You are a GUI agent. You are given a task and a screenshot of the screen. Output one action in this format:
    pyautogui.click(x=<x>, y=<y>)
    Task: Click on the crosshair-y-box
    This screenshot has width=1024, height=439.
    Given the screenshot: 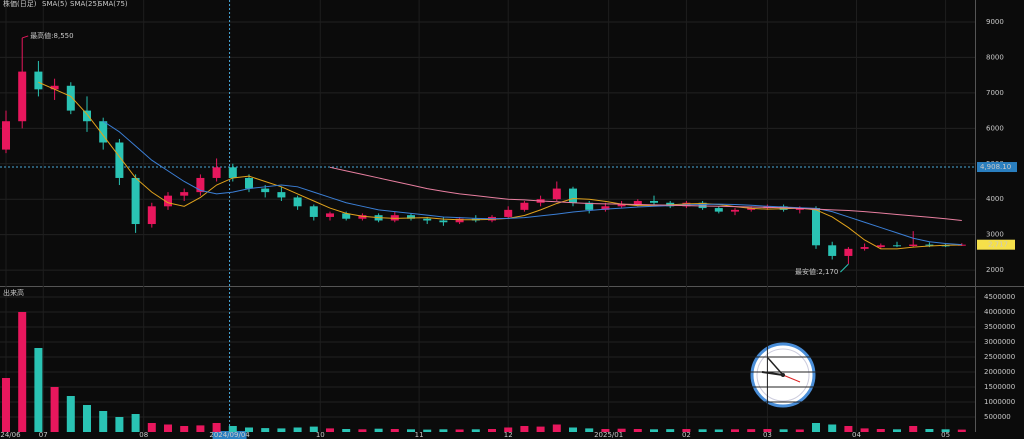 What is the action you would take?
    pyautogui.click(x=997, y=167)
    